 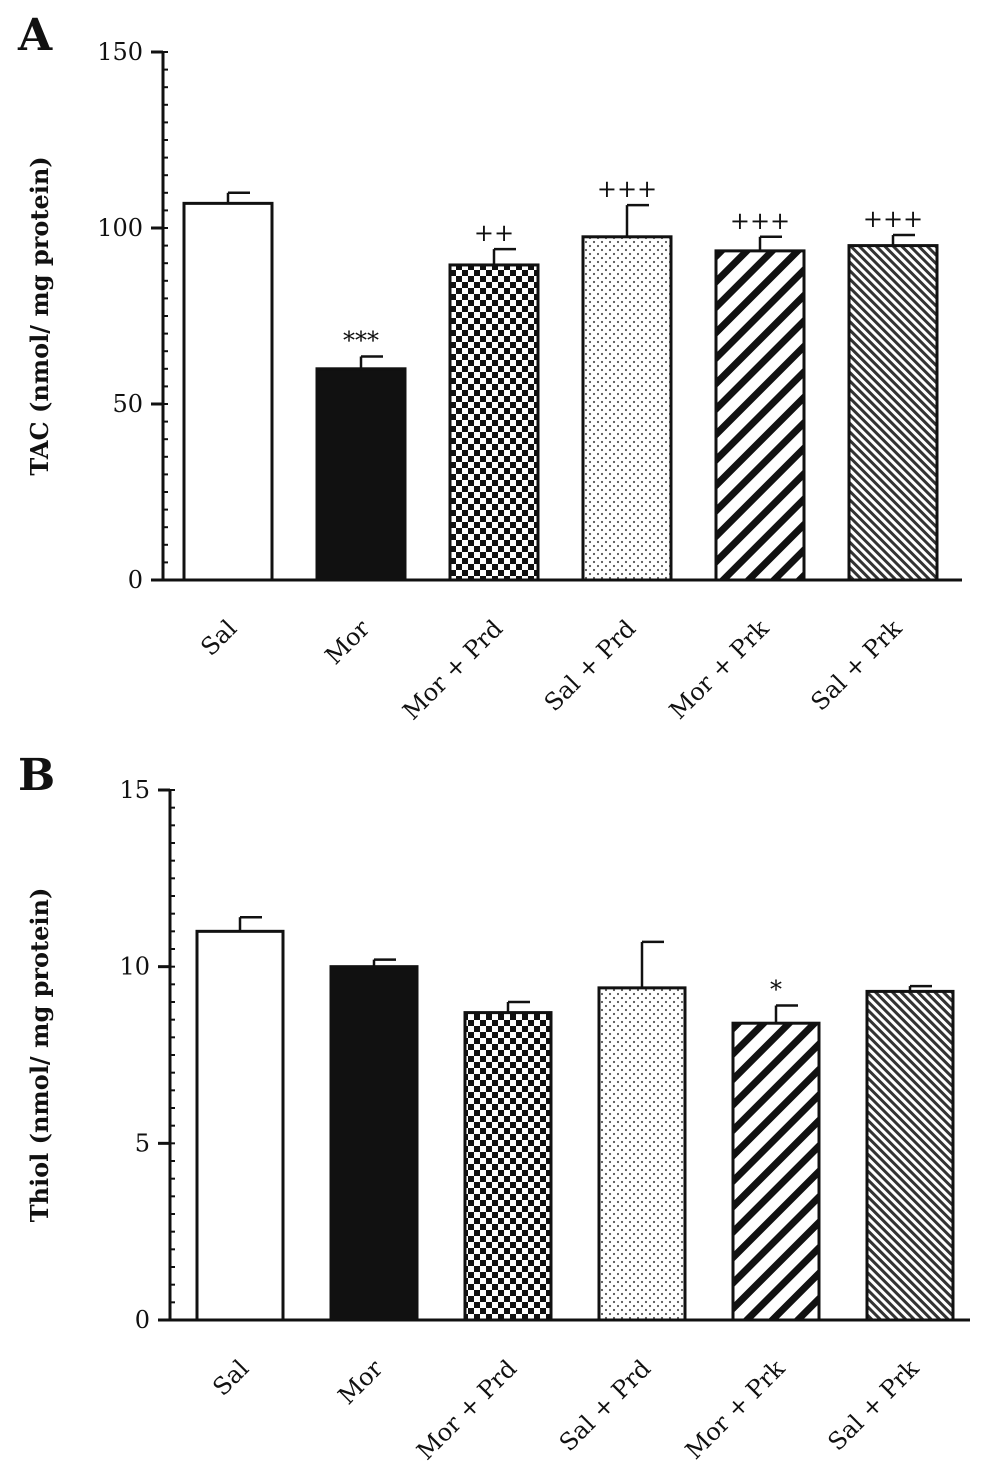 What do you see at coordinates (120, 228) in the screenshot?
I see `y-tick-label: 100` at bounding box center [120, 228].